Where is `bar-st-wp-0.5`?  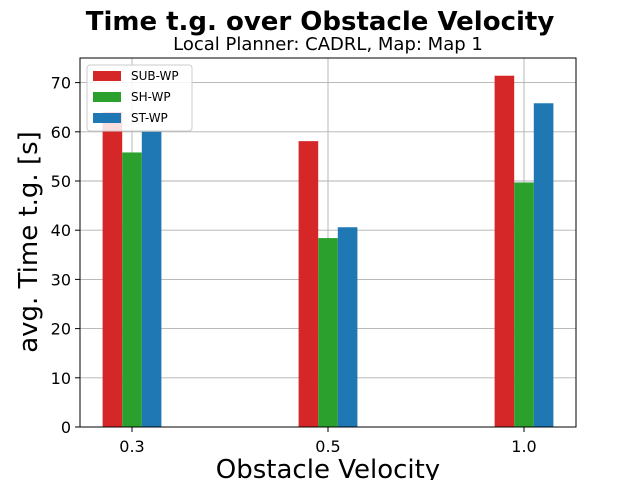 bar-st-wp-0.5 is located at coordinates (347, 327).